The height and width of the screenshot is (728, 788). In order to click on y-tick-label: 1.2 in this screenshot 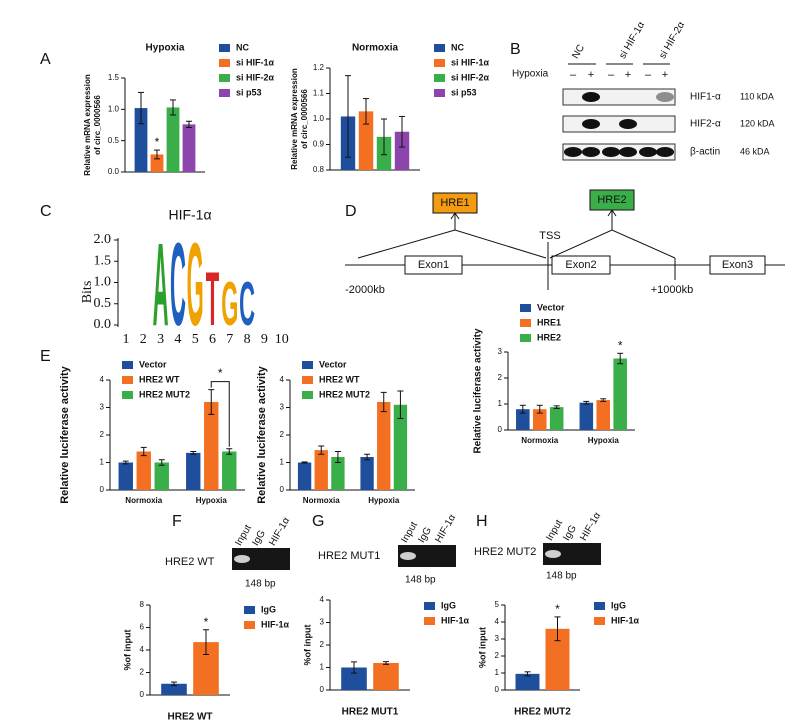, I will do `click(319, 67)`.